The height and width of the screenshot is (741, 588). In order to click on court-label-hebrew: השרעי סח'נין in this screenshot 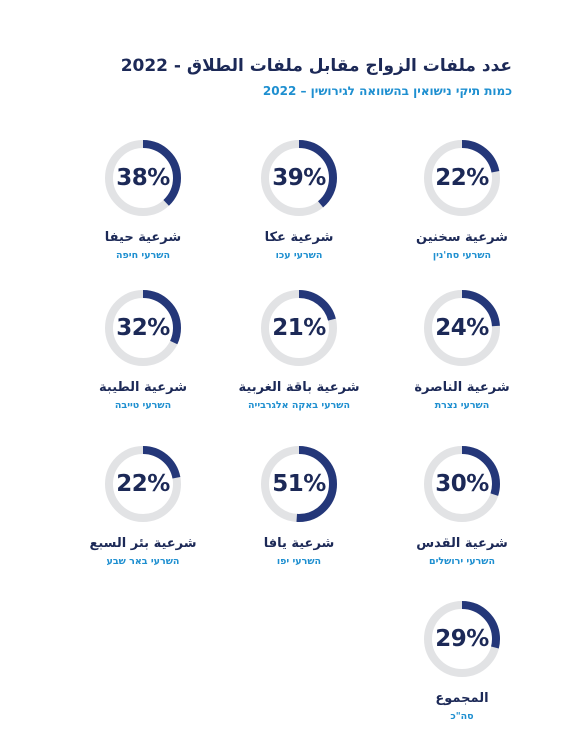, I will do `click(462, 255)`.